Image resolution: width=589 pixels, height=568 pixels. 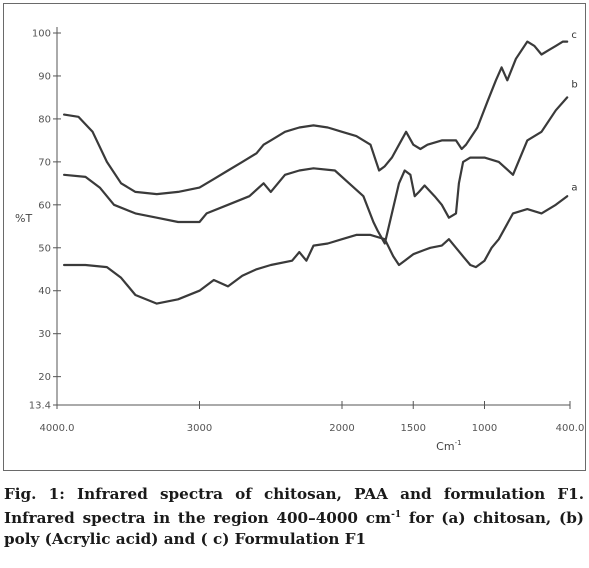 I want to click on y-tick-label: 70, so click(x=44, y=162).